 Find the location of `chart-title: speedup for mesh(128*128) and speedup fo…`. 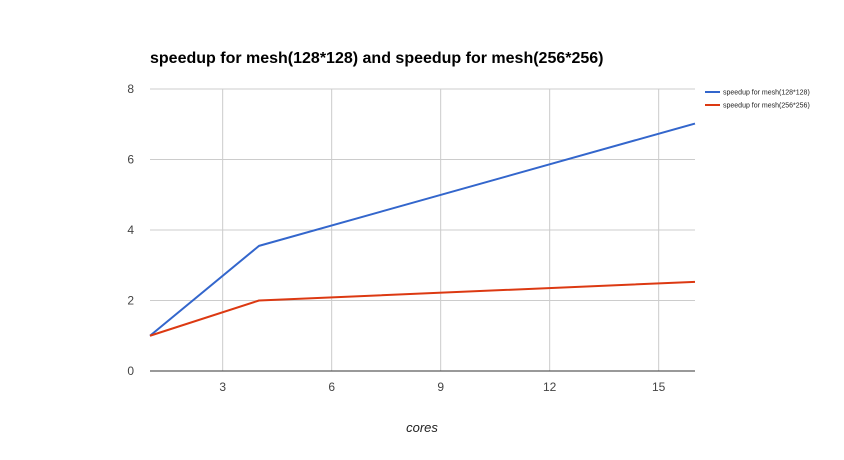

chart-title: speedup for mesh(128*128) and speedup fo… is located at coordinates (377, 58).